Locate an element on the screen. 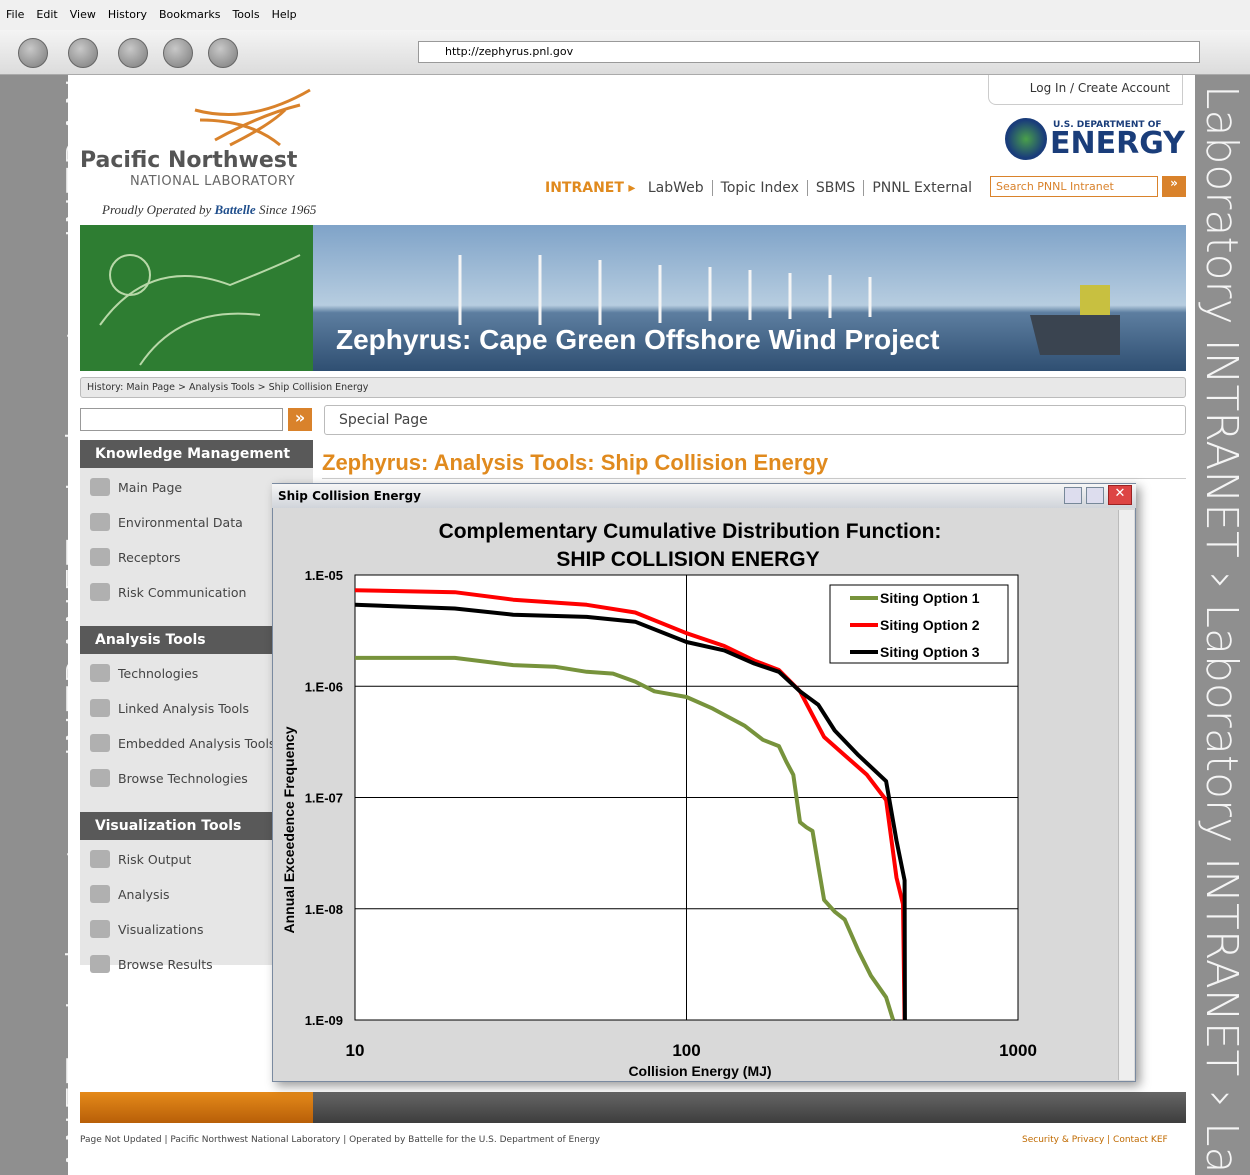 This screenshot has height=1175, width=1250. special-page-tab: Special Page is located at coordinates (755, 420).